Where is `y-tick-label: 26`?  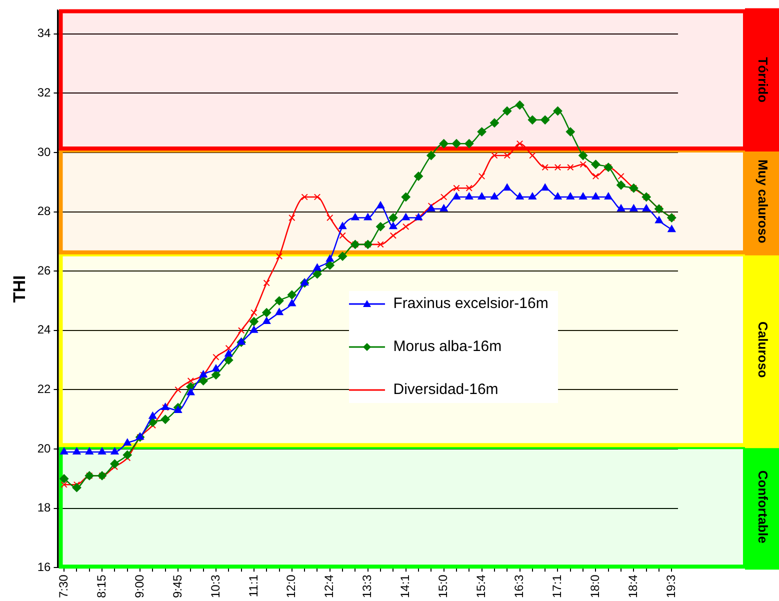
y-tick-label: 26 is located at coordinates (44, 270).